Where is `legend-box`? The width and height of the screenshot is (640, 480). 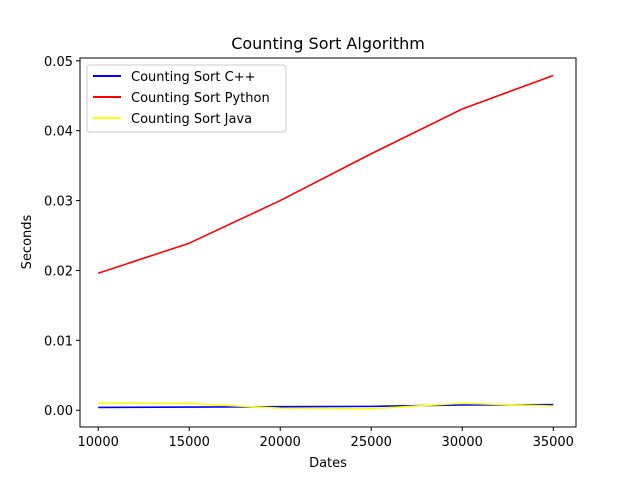
legend-box is located at coordinates (186, 98).